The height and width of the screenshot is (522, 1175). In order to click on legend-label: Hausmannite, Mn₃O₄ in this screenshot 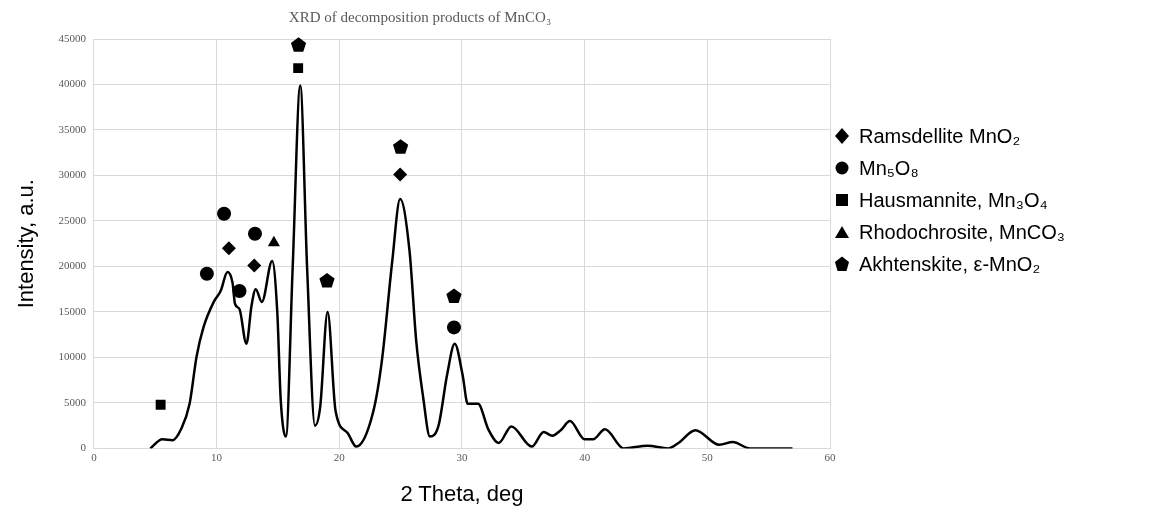, I will do `click(953, 200)`.